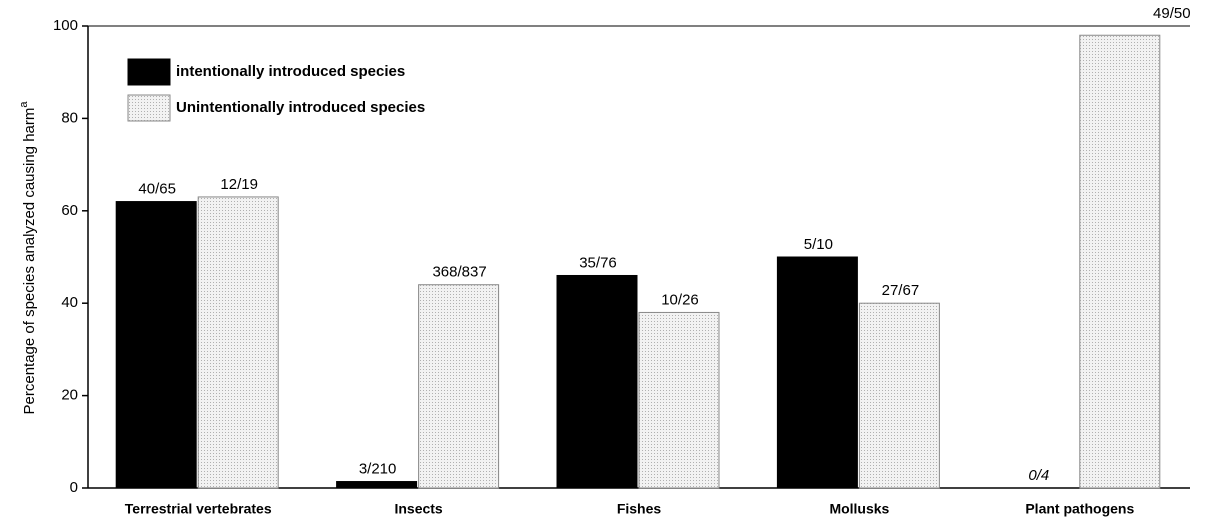 This screenshot has height=521, width=1206. I want to click on y-tick-label: 0, so click(74, 487).